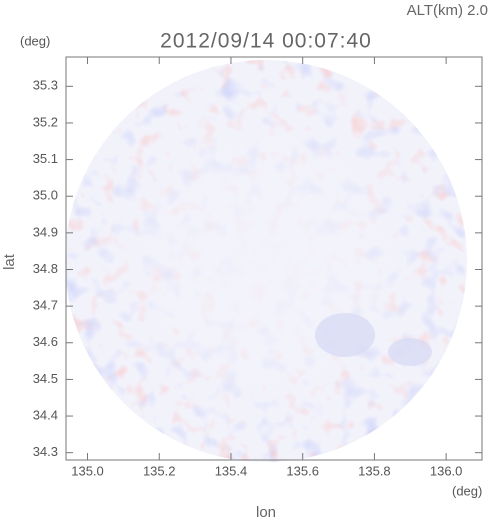 The width and height of the screenshot is (491, 521). I want to click on y-tick-label: 35.0, so click(45, 195).